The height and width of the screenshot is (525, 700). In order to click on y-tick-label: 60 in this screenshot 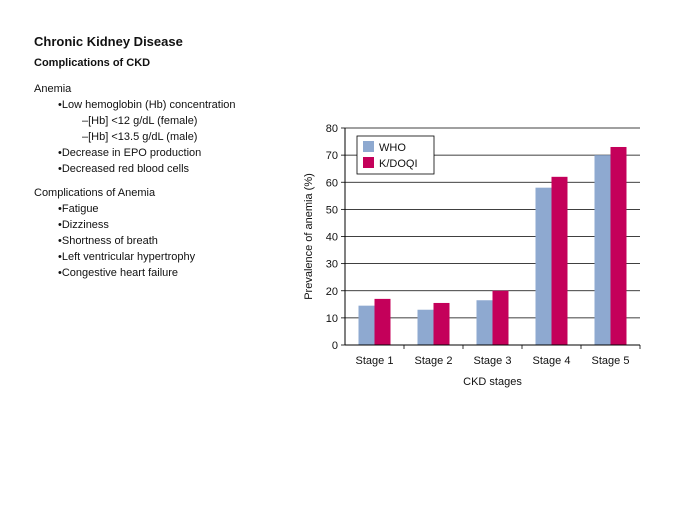, I will do `click(332, 183)`.